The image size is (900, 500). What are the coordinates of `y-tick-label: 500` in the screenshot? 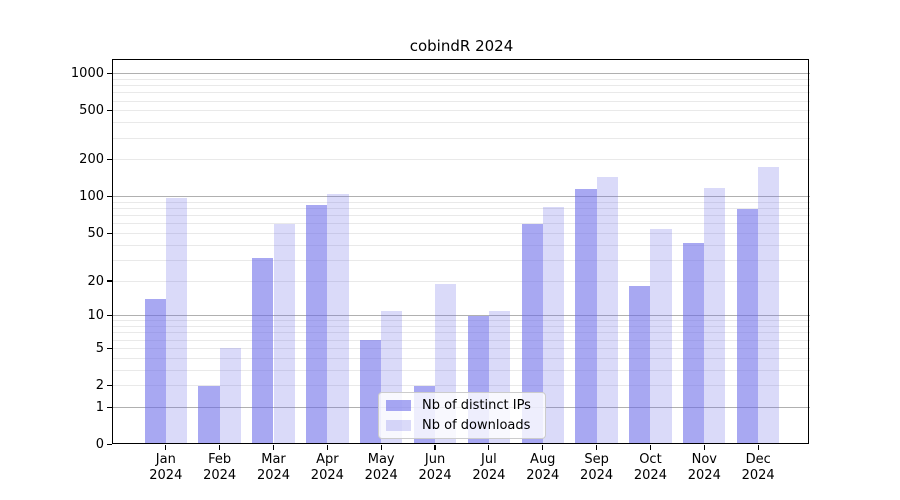 It's located at (91, 111).